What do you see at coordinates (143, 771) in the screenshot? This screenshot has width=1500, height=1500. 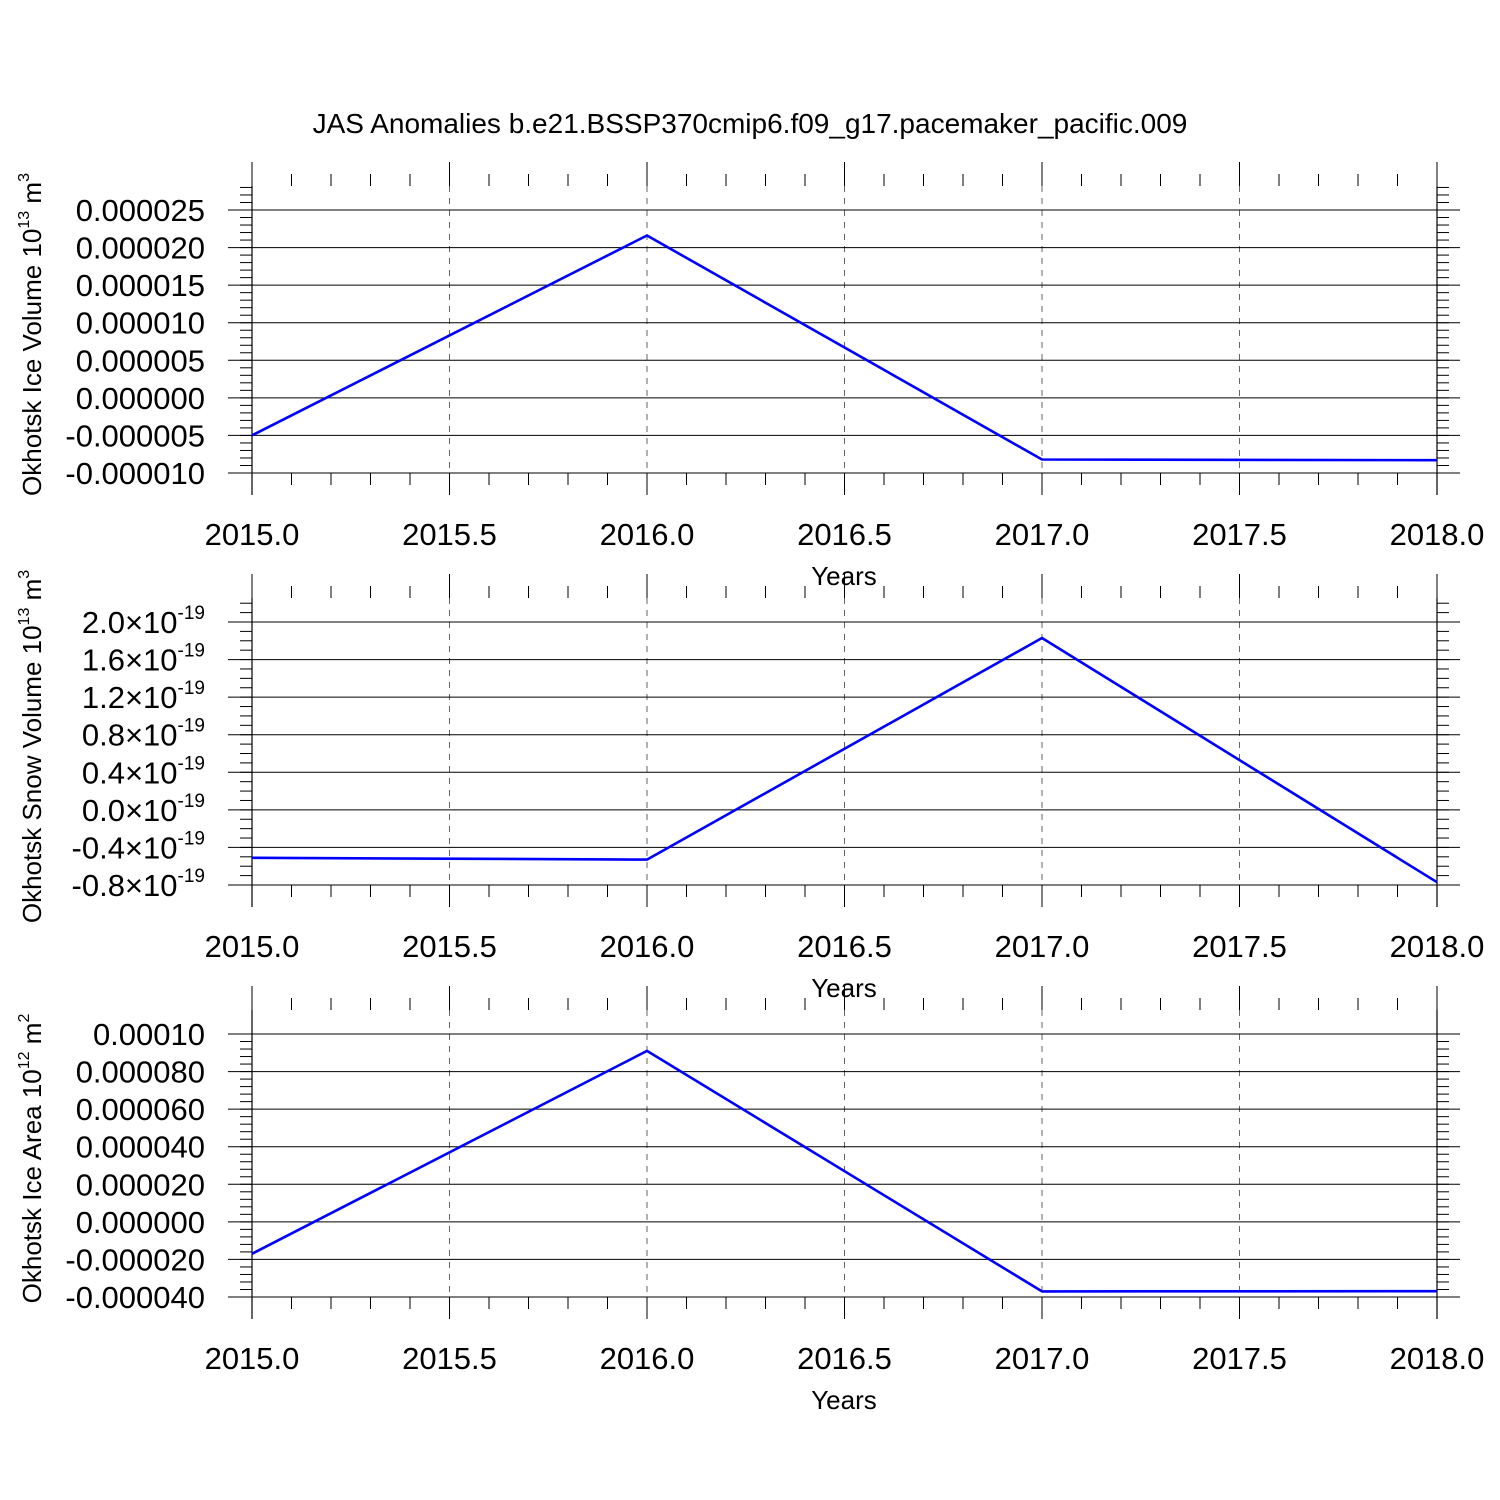 I see `y-tick-label: 0.4×10⁻¹⁹` at bounding box center [143, 771].